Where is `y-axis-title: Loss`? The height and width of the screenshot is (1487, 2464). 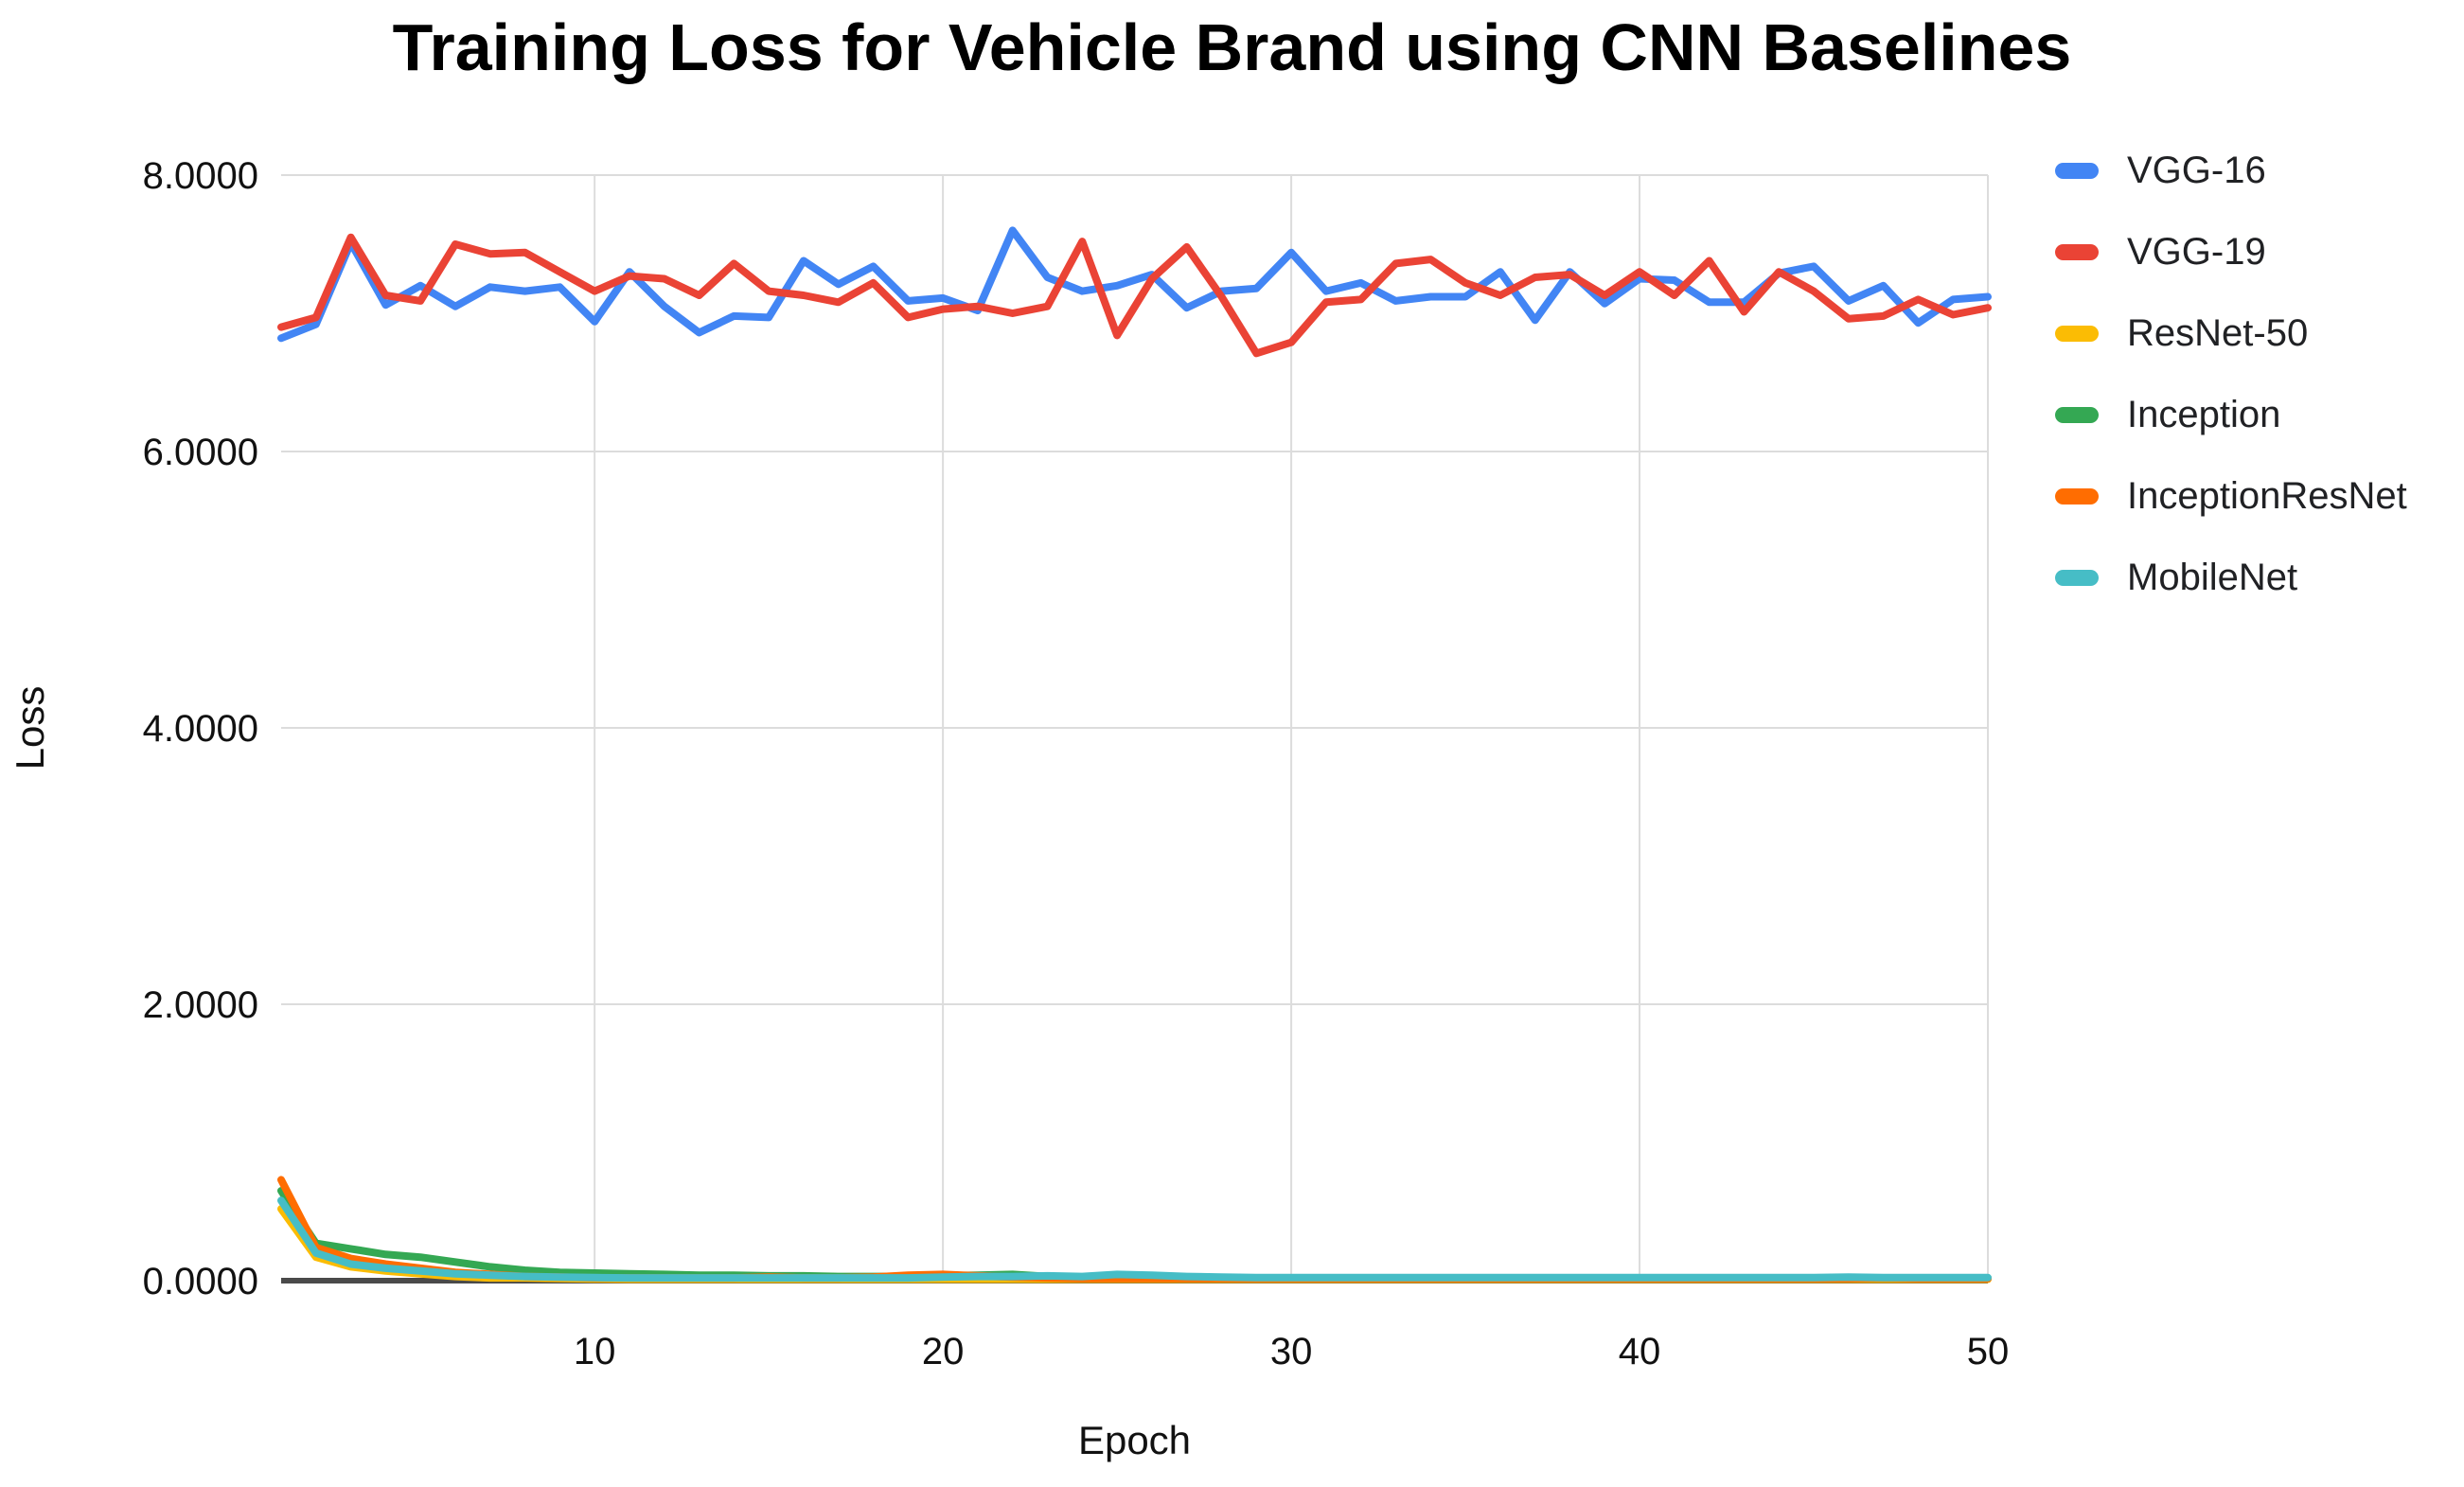
y-axis-title: Loss is located at coordinates (30, 728).